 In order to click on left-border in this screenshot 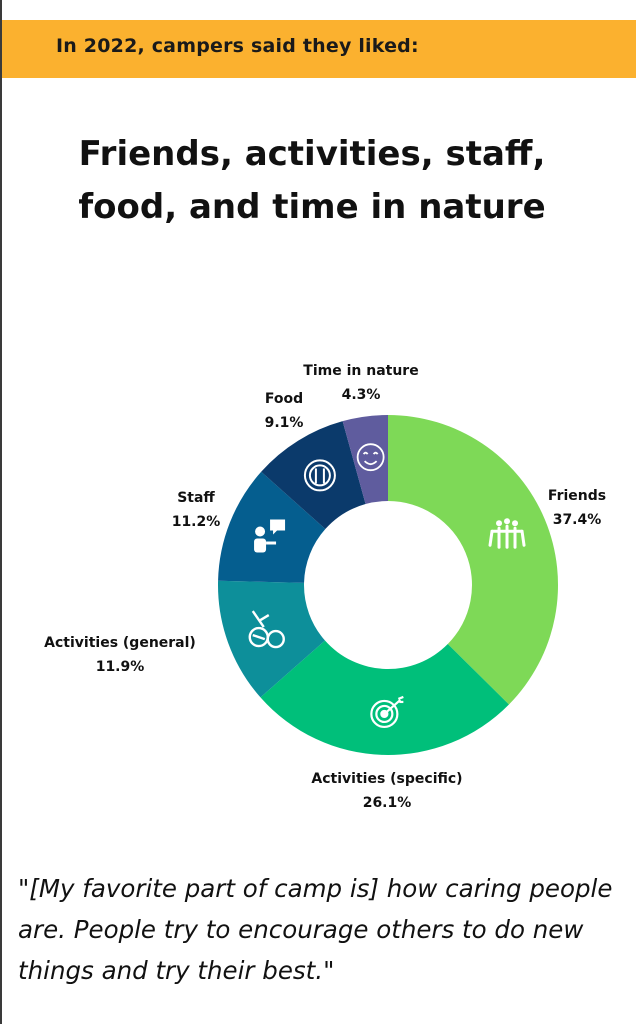, I will do `click(1, 512)`.